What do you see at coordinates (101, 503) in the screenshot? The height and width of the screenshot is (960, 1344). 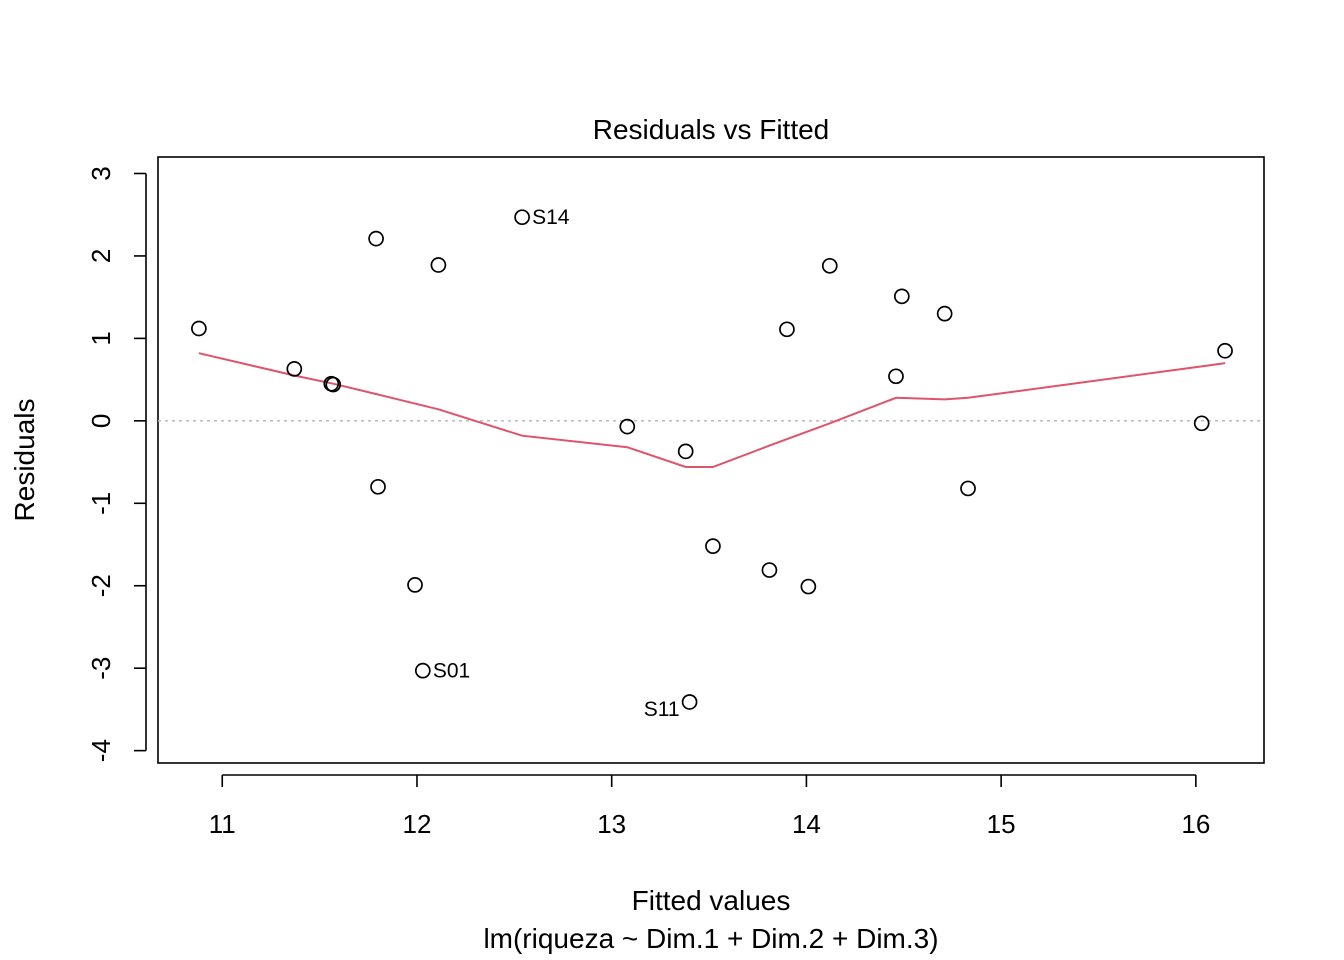 I see `y-tick-label: -1` at bounding box center [101, 503].